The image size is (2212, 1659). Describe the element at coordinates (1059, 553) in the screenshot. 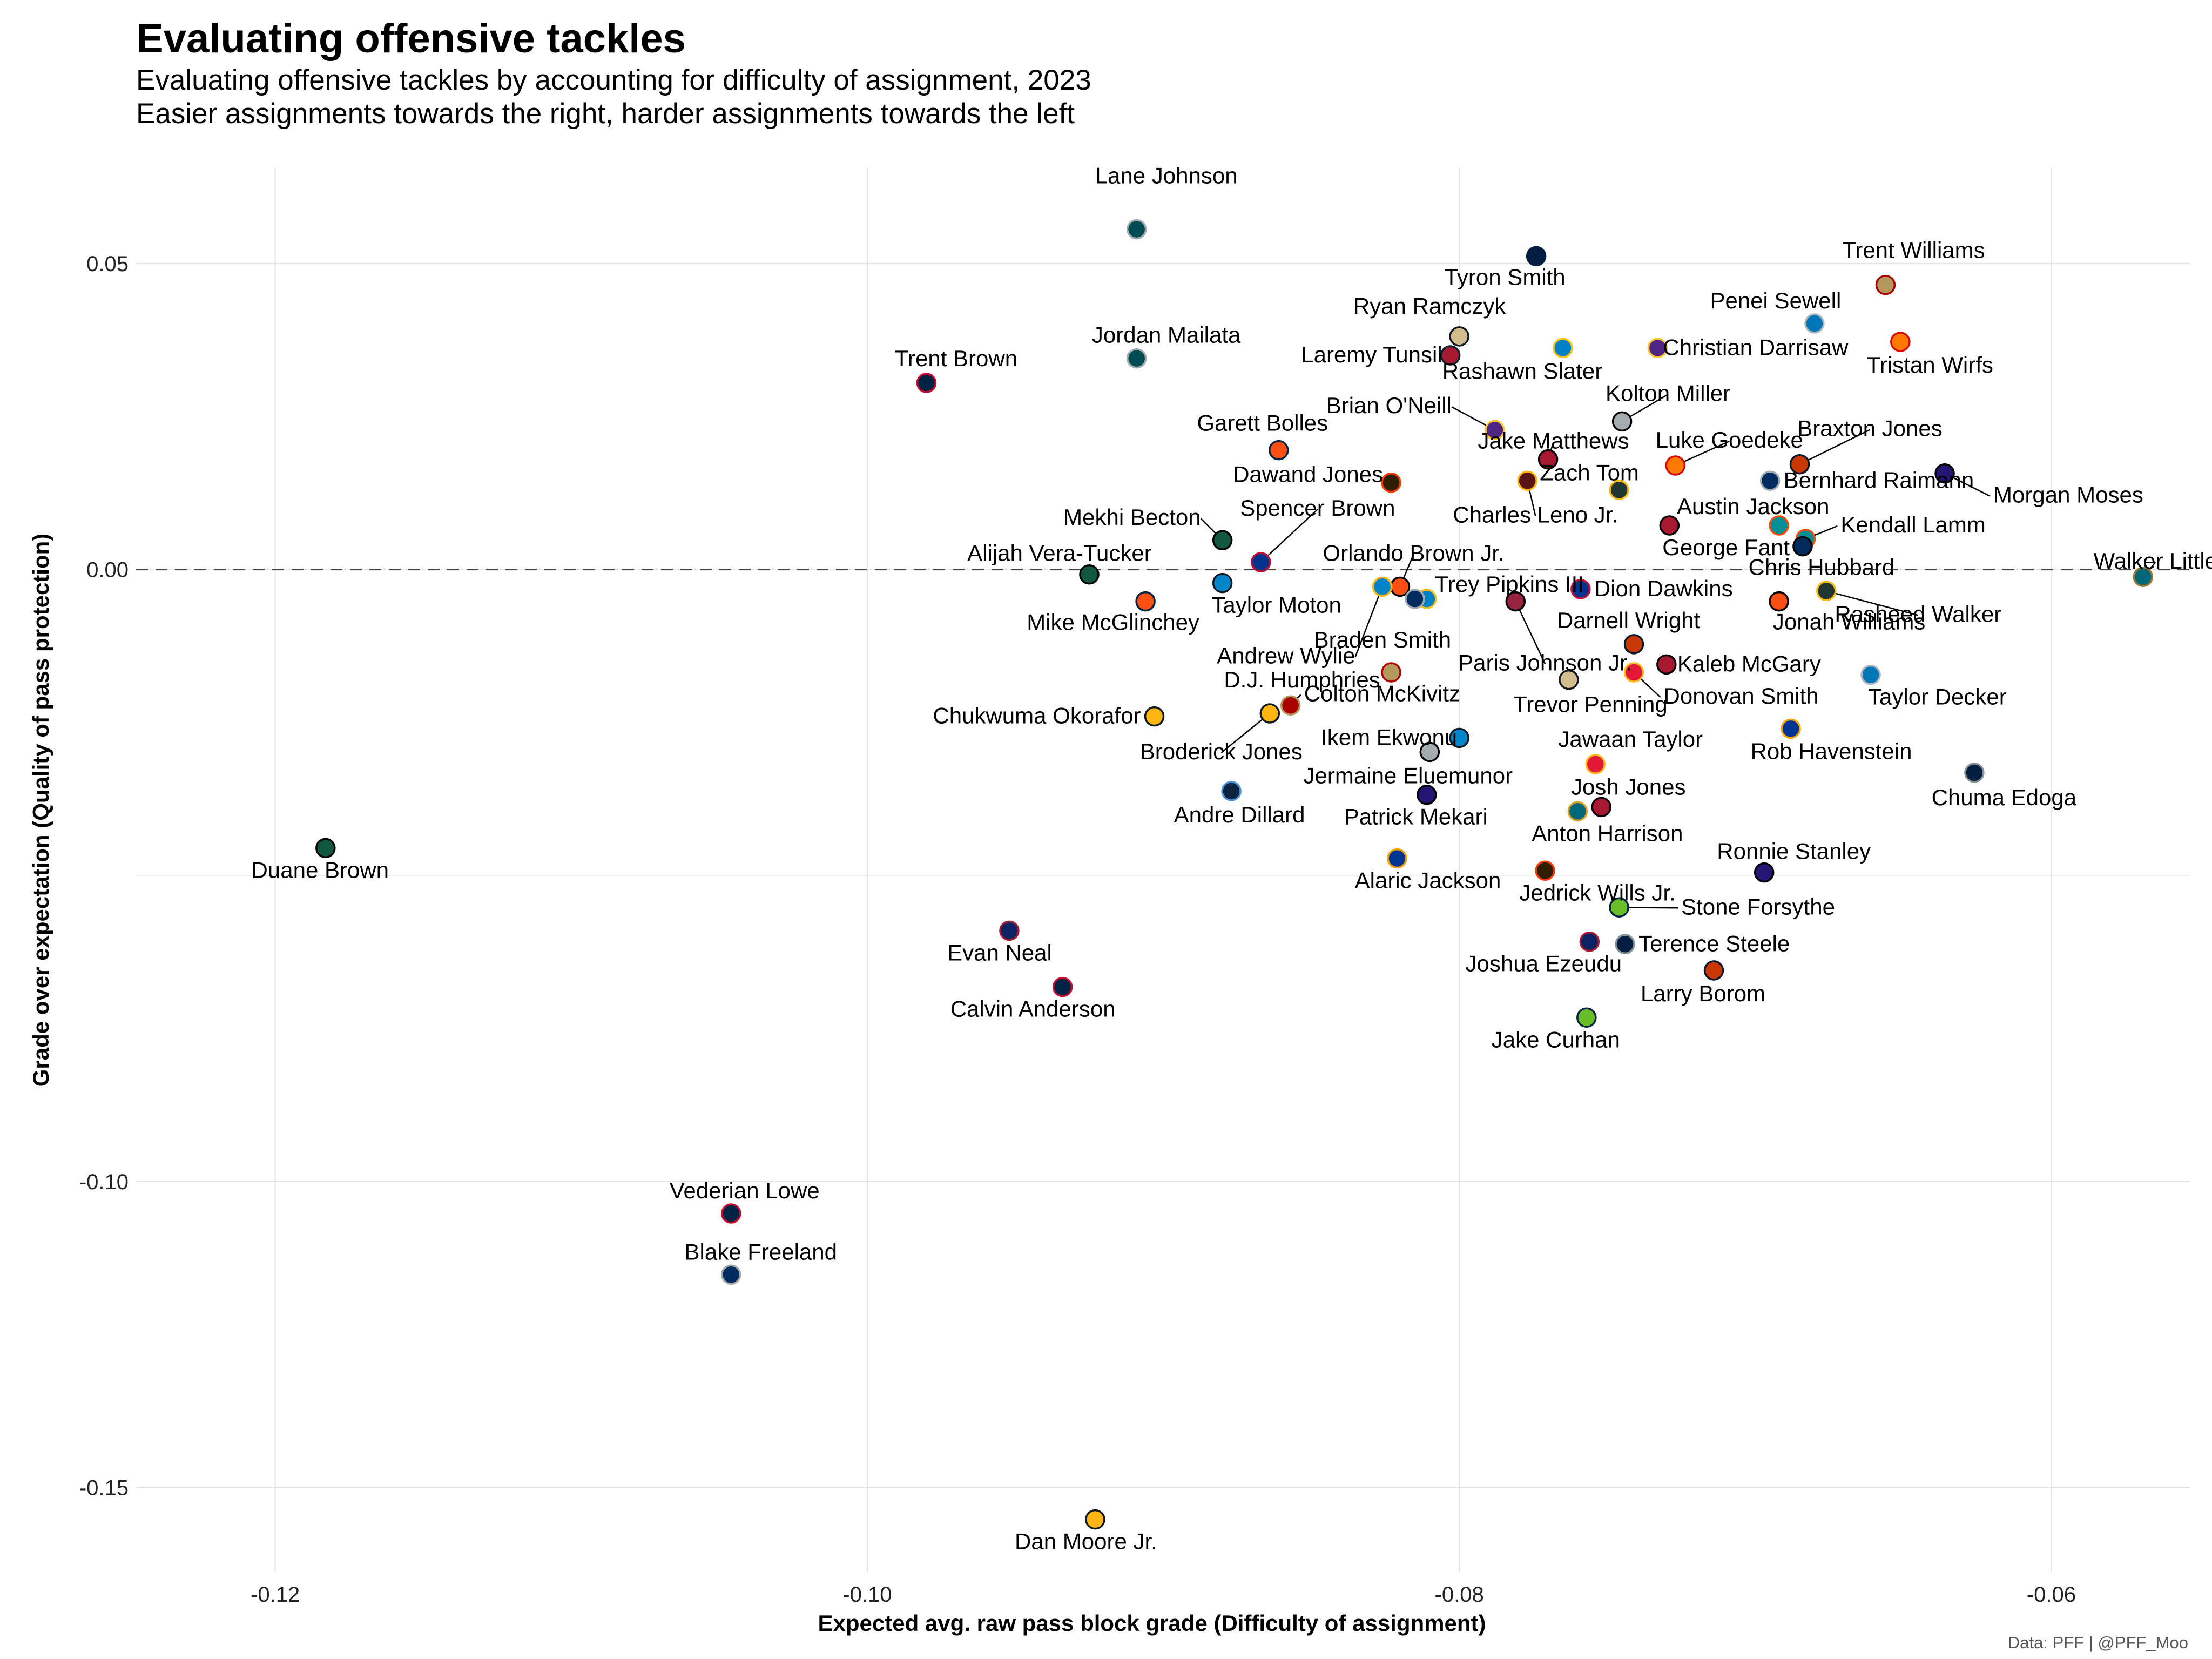

I see `data-point-label: Alijah Vera-Tucker` at that location.